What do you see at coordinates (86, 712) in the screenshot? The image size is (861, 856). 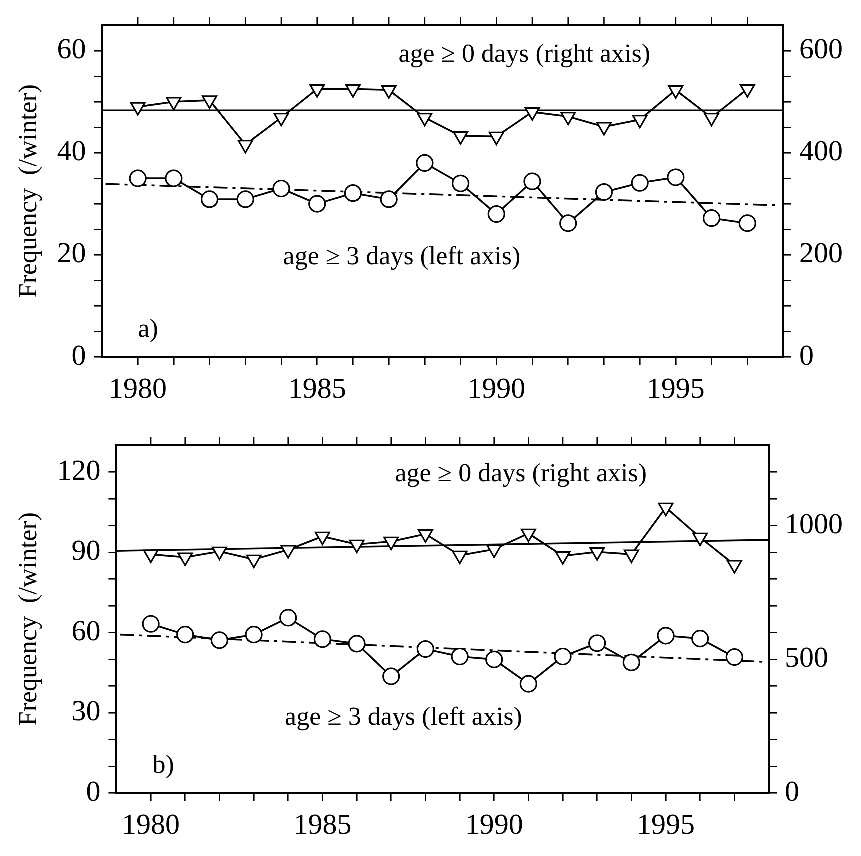 I see `y-tick-label: 30` at bounding box center [86, 712].